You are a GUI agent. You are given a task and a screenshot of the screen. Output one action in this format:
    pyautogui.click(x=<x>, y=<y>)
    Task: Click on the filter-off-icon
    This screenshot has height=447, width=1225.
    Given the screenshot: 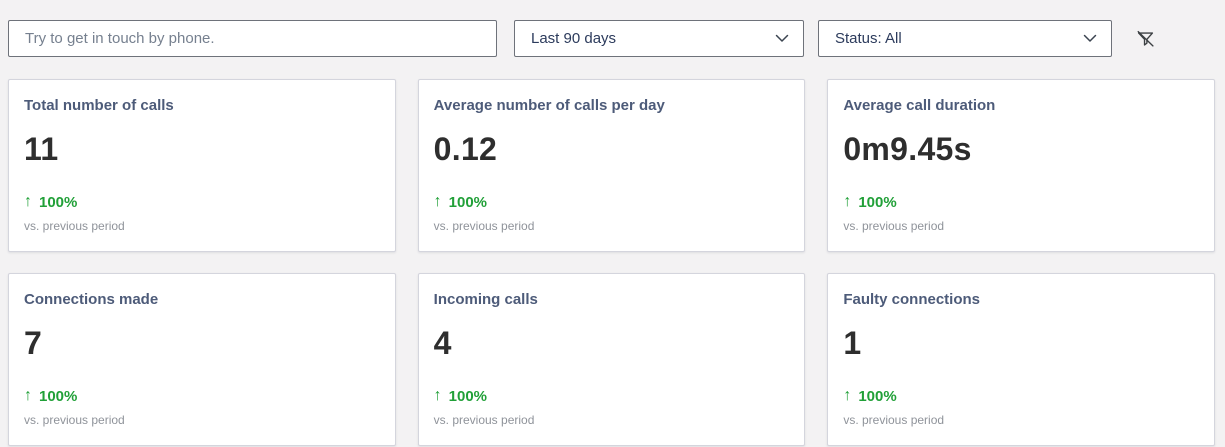 What is the action you would take?
    pyautogui.click(x=1145, y=38)
    